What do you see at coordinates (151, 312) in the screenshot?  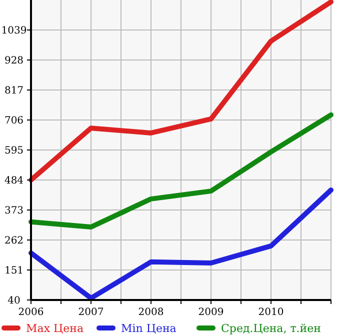 I see `x-tick-label: 2008` at bounding box center [151, 312].